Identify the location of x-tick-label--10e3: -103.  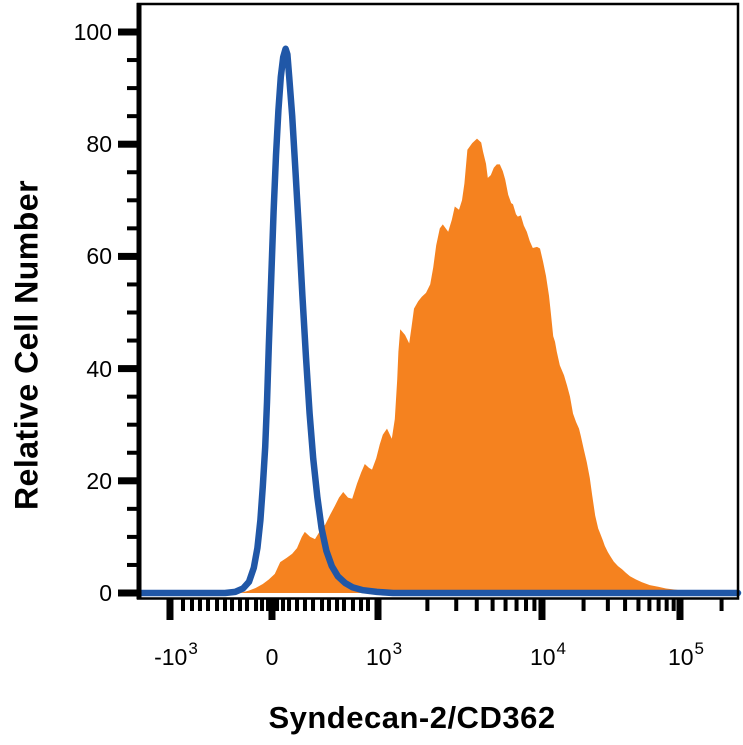
(176, 656).